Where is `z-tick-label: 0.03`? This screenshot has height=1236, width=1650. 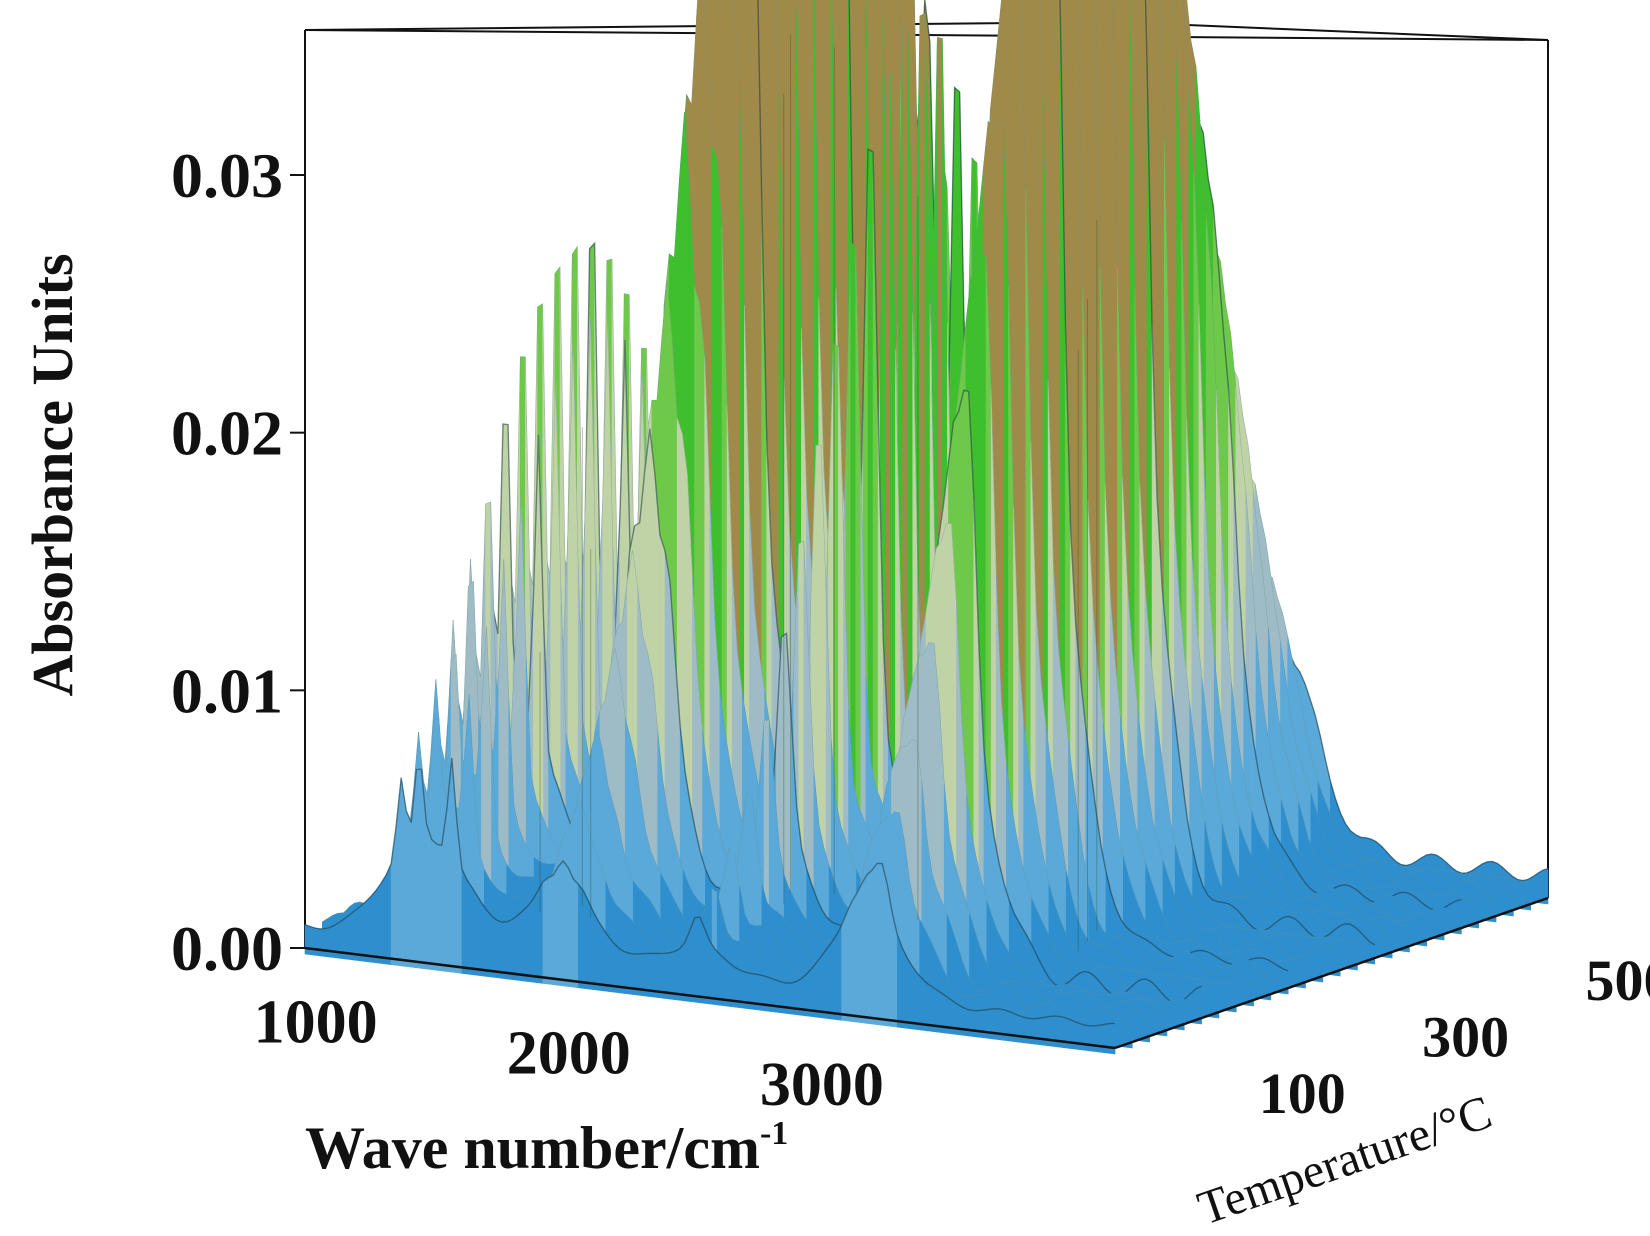
z-tick-label: 0.03 is located at coordinates (227, 175).